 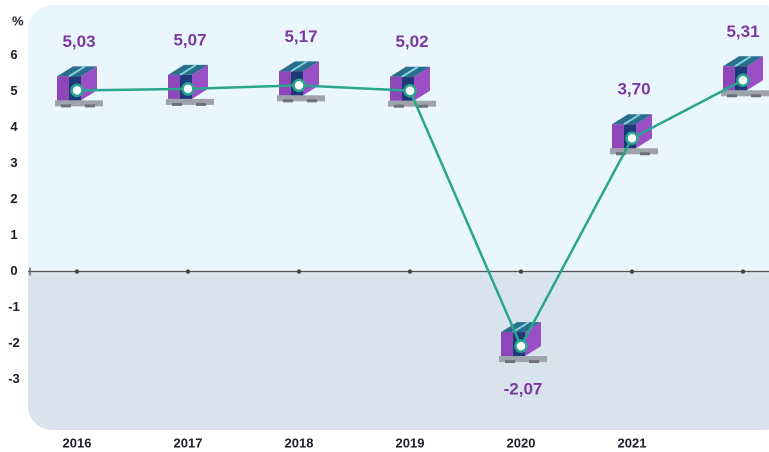 I want to click on value-label: 5,02, so click(x=411, y=41).